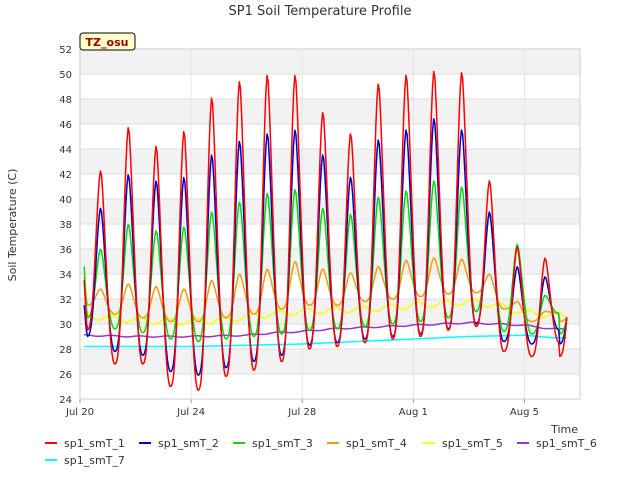 This screenshot has height=484, width=640. I want to click on y-tick-label: 26, so click(65, 375).